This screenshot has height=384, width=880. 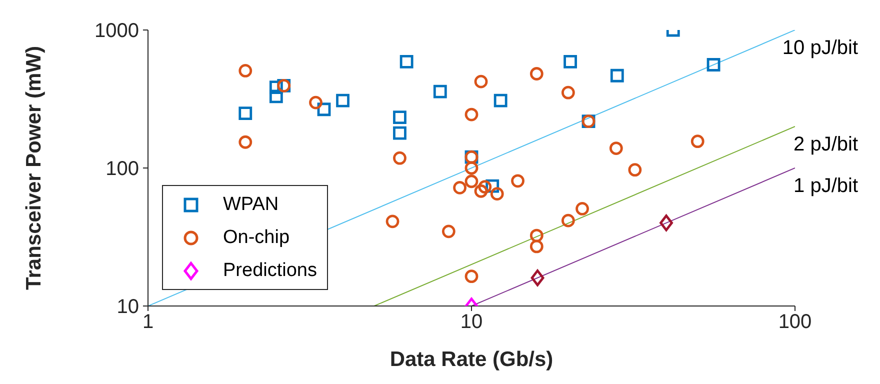 What do you see at coordinates (34, 168) in the screenshot?
I see `y-axis-title: Transceiver Power (mW)` at bounding box center [34, 168].